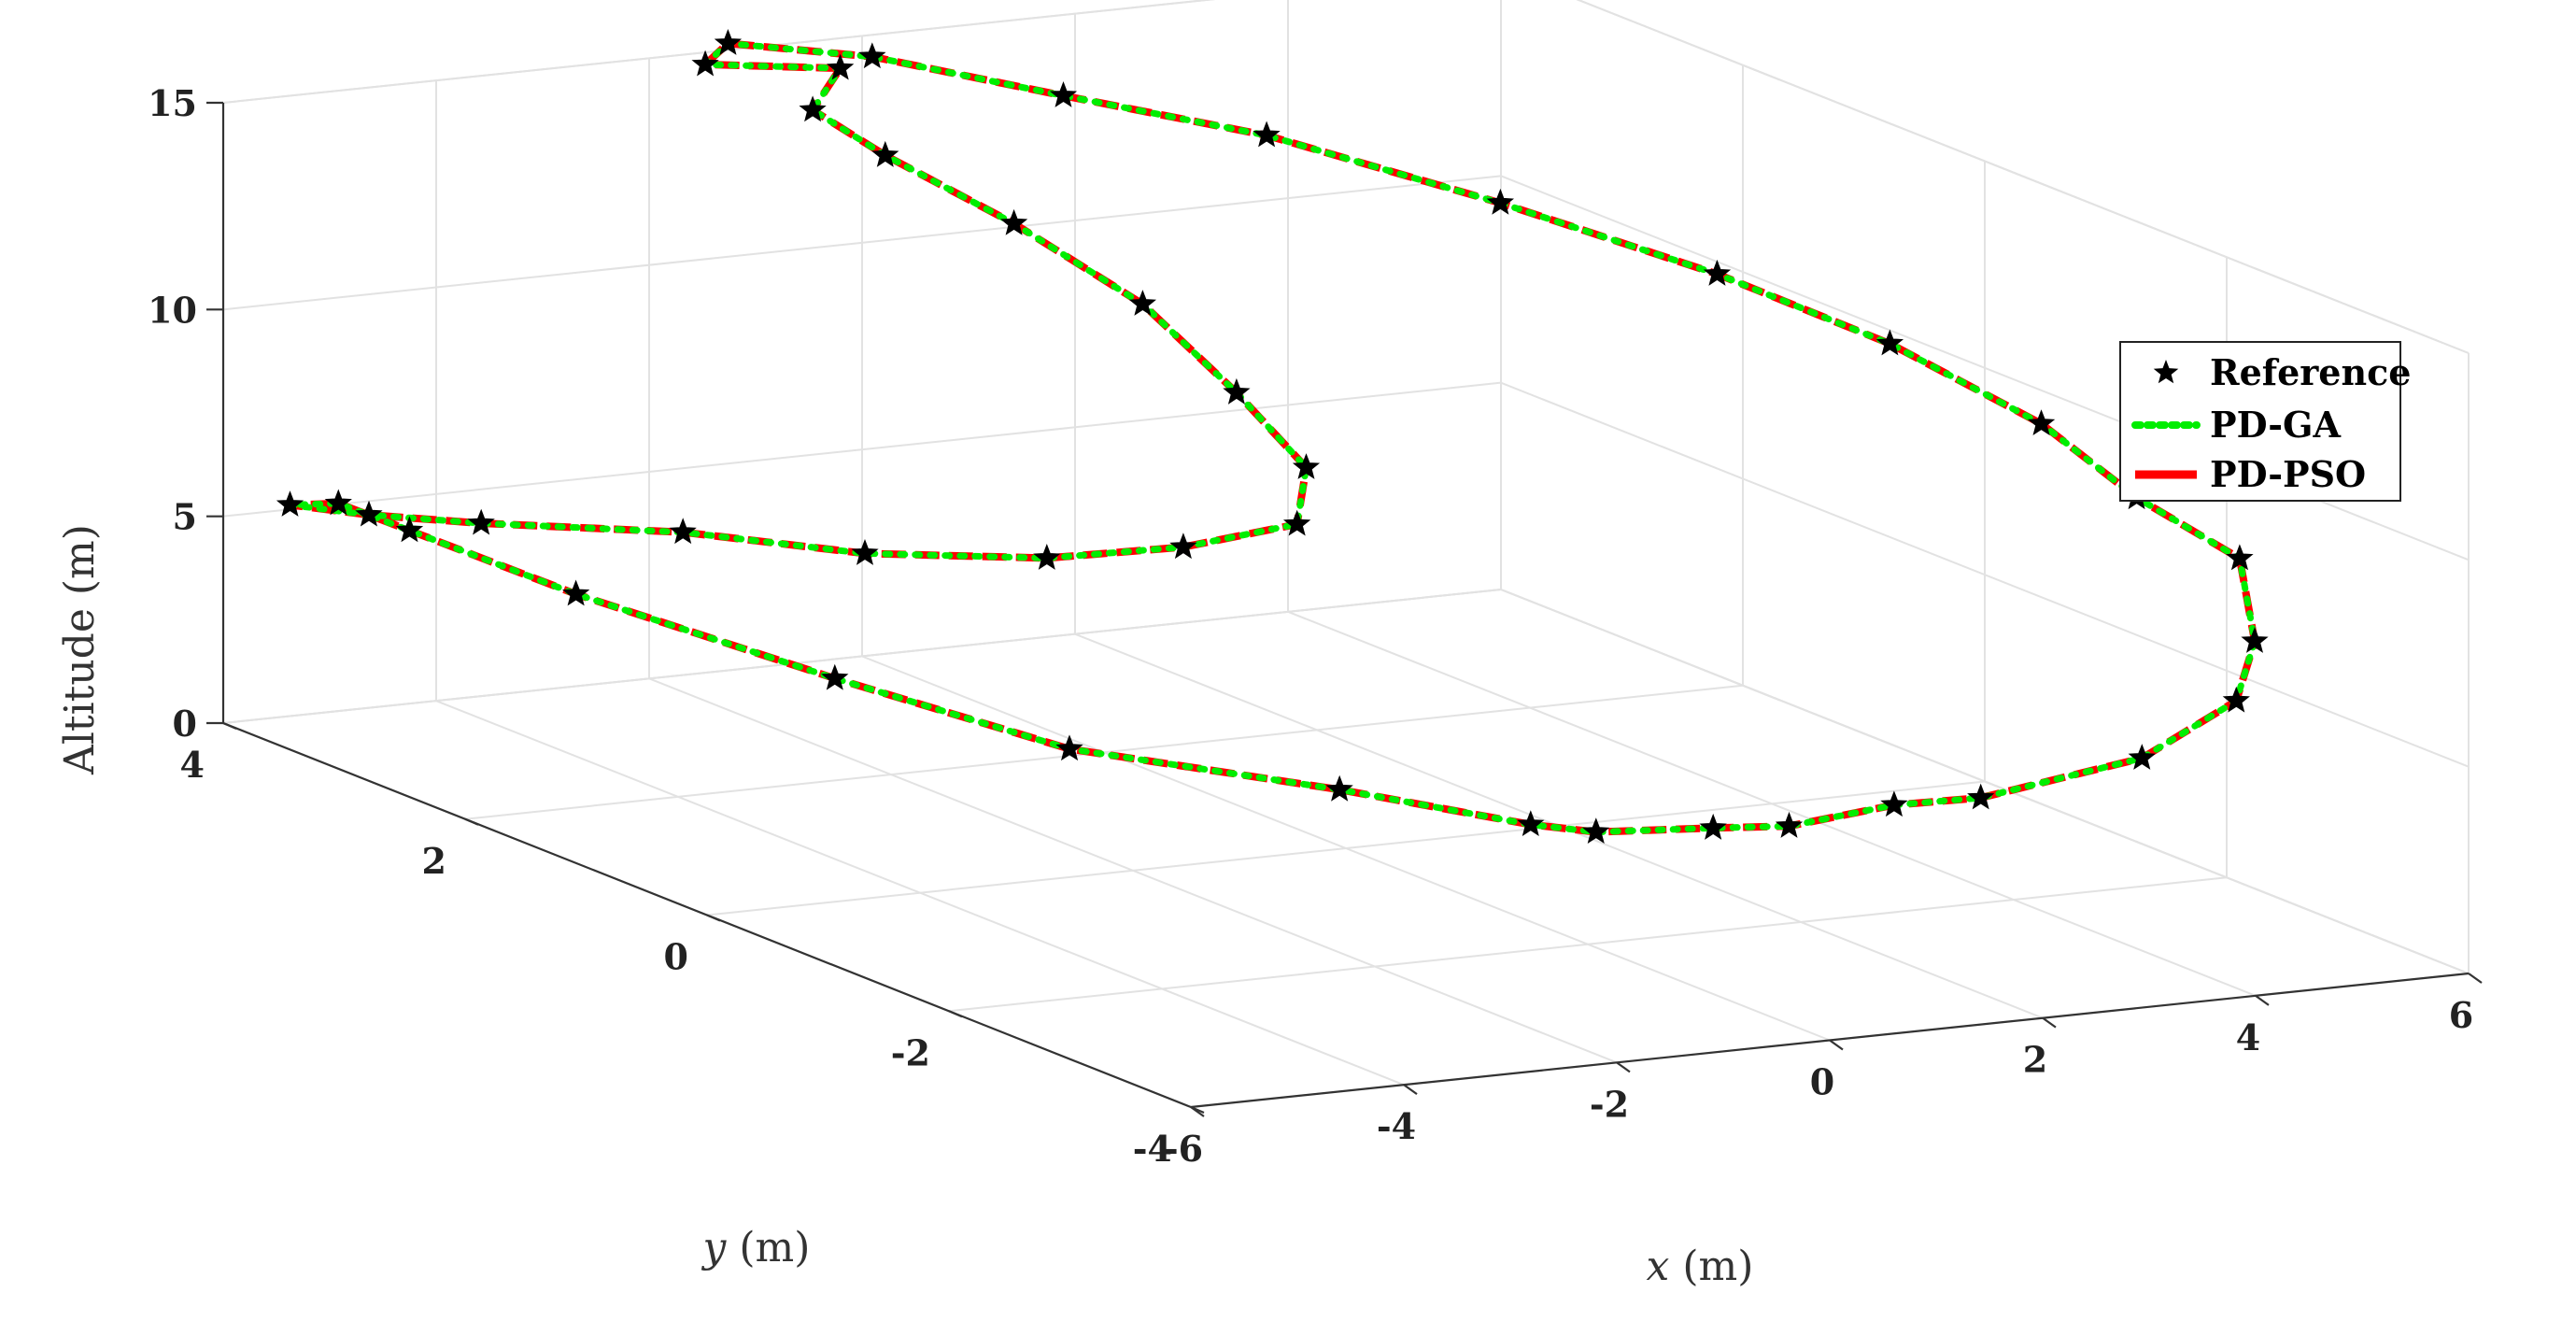 The height and width of the screenshot is (1321, 2576). What do you see at coordinates (1658, 1266) in the screenshot?
I see `x-axis-var: x` at bounding box center [1658, 1266].